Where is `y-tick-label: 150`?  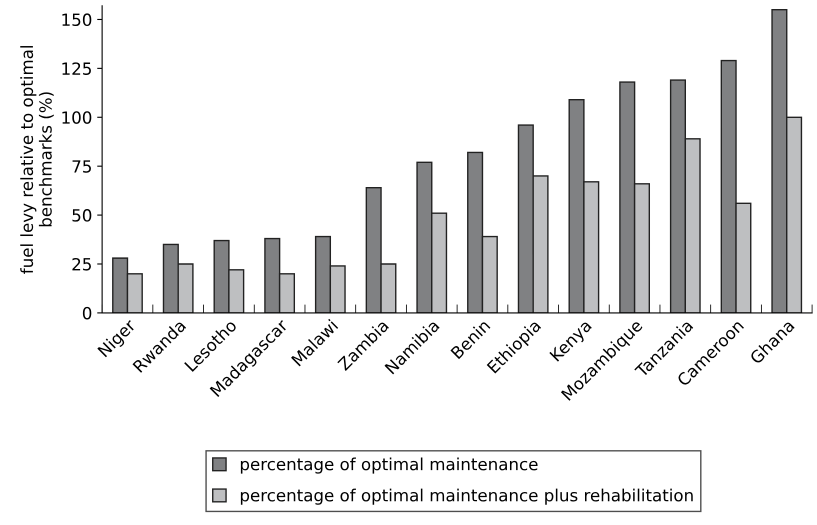
y-tick-label: 150 is located at coordinates (77, 19).